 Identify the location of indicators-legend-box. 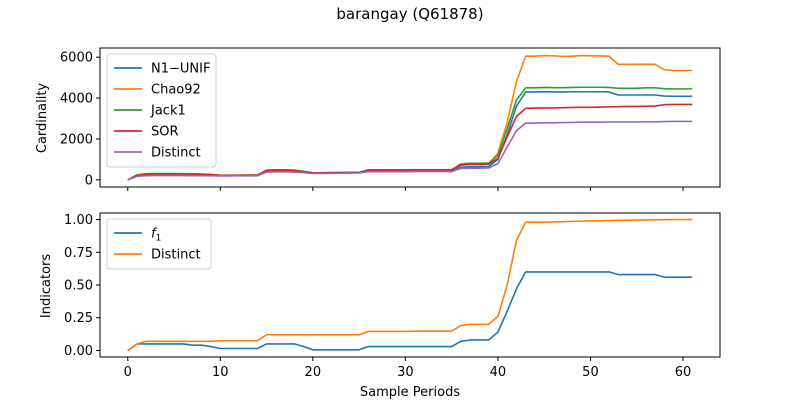
(159, 244).